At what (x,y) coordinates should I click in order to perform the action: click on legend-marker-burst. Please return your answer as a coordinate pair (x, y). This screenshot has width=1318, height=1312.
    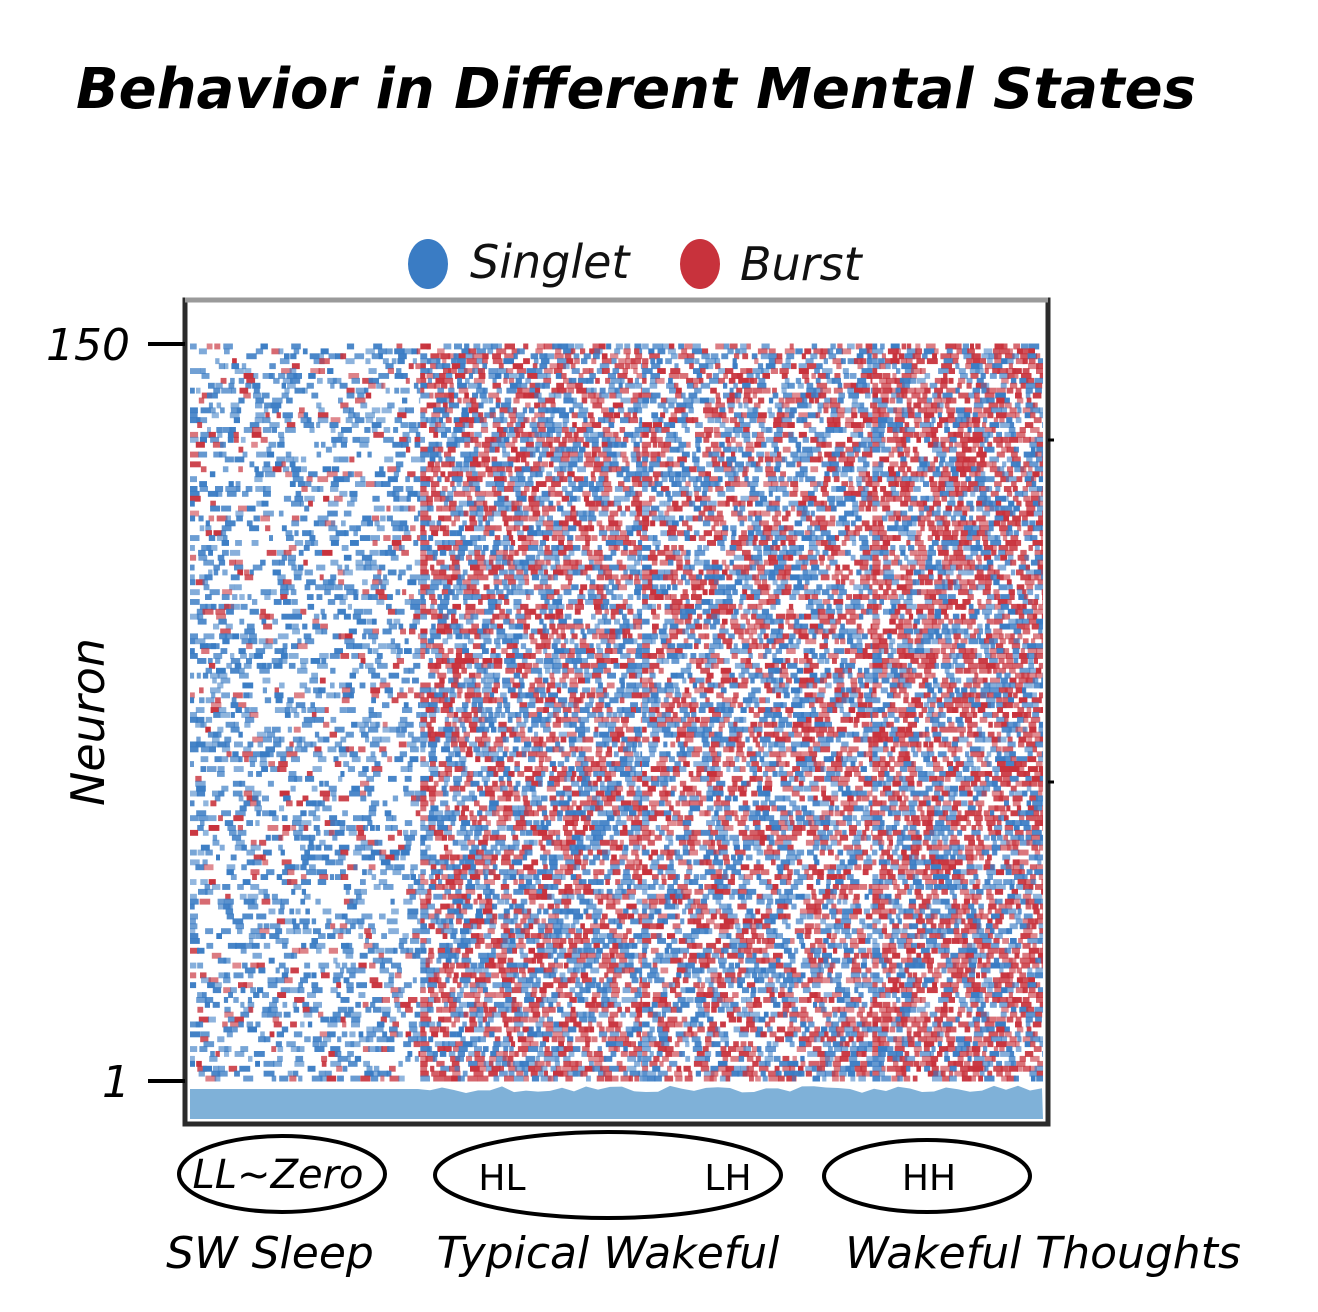
    Looking at the image, I should click on (700, 264).